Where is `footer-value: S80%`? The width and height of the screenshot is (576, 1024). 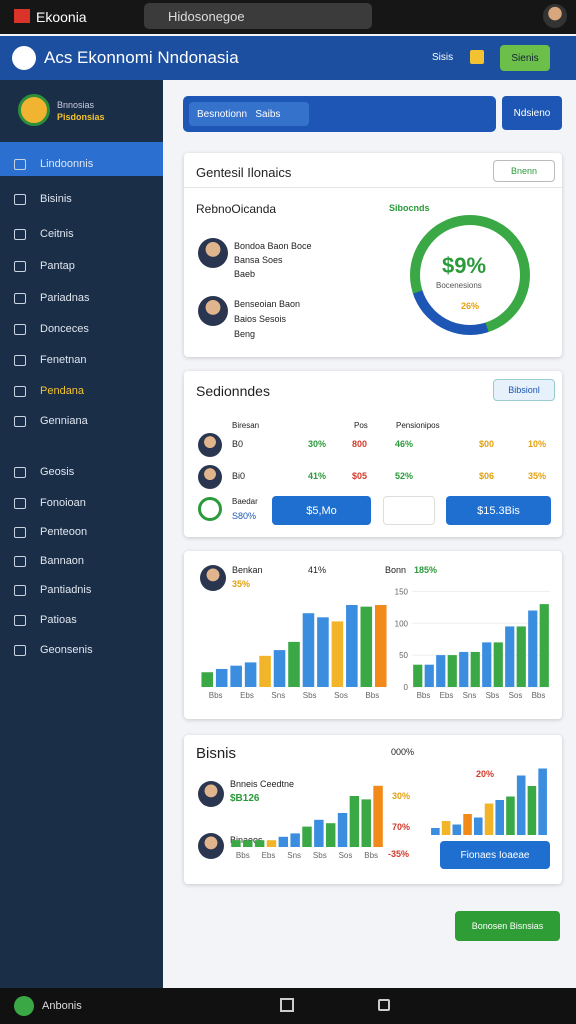
footer-value: S80% is located at coordinates (244, 516).